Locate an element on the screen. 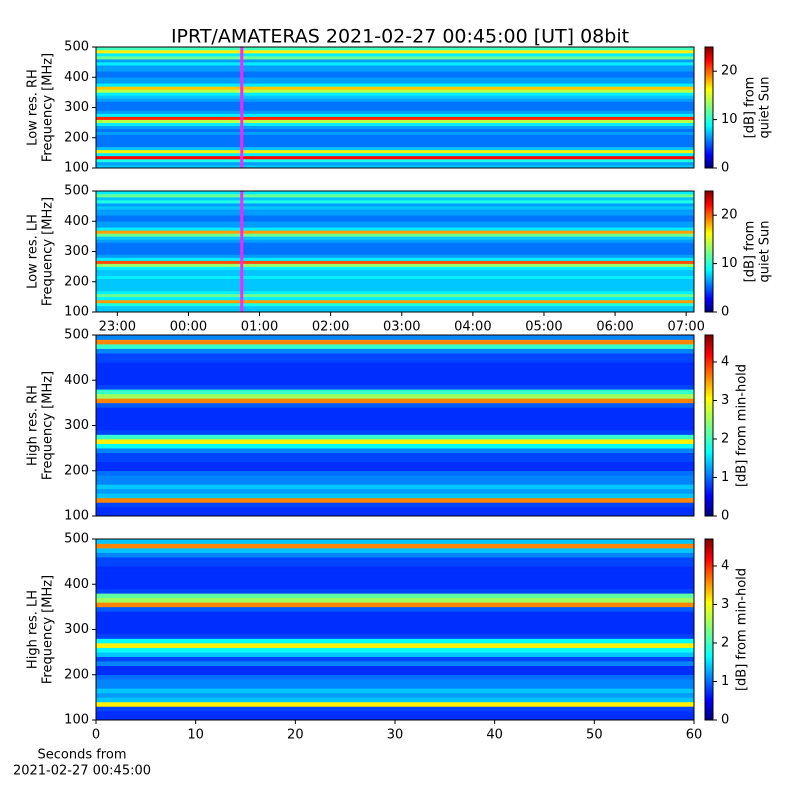 Image resolution: width=800 pixels, height=800 pixels. x-tick-label: 02:00 is located at coordinates (330, 327).